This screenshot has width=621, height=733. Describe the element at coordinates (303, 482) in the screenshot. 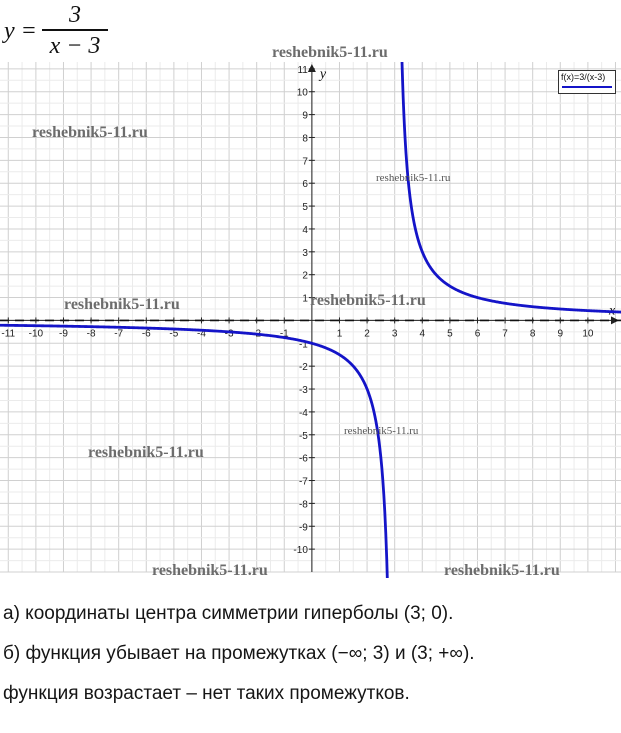

I see `y-tick-label: -7` at that location.